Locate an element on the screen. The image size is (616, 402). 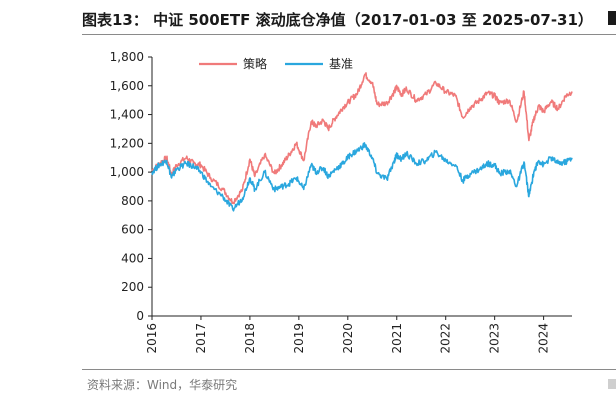
y-tick-label: 1,200 is located at coordinates (127, 143).